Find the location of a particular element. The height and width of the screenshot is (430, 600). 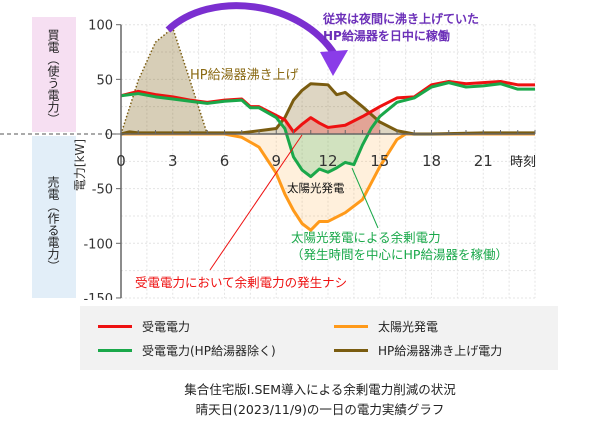

x-tick-label: 6 is located at coordinates (225, 161).